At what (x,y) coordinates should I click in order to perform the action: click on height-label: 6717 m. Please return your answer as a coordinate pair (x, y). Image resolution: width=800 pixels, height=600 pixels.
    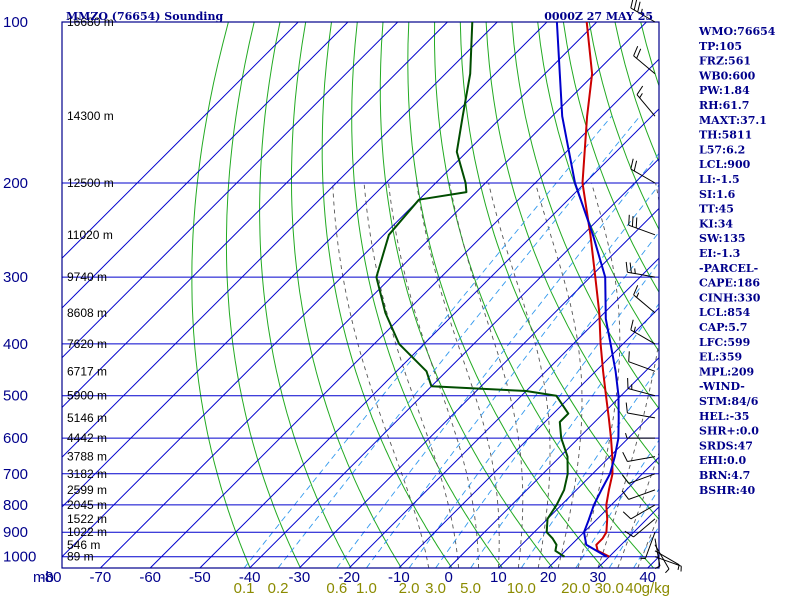
    Looking at the image, I should click on (87, 371).